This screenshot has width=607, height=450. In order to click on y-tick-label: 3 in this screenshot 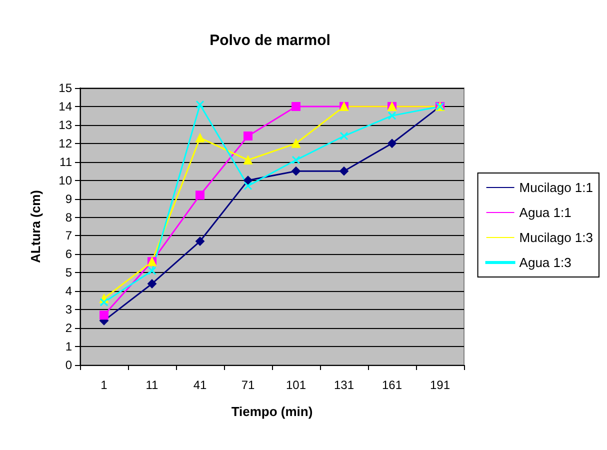, I will do `click(68, 309)`.